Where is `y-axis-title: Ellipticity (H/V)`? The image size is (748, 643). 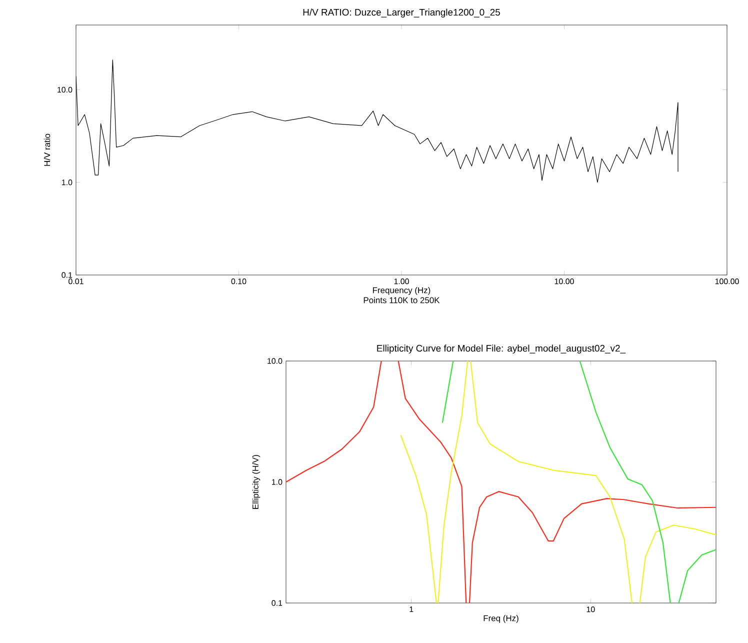 y-axis-title: Ellipticity (H/V) is located at coordinates (256, 482).